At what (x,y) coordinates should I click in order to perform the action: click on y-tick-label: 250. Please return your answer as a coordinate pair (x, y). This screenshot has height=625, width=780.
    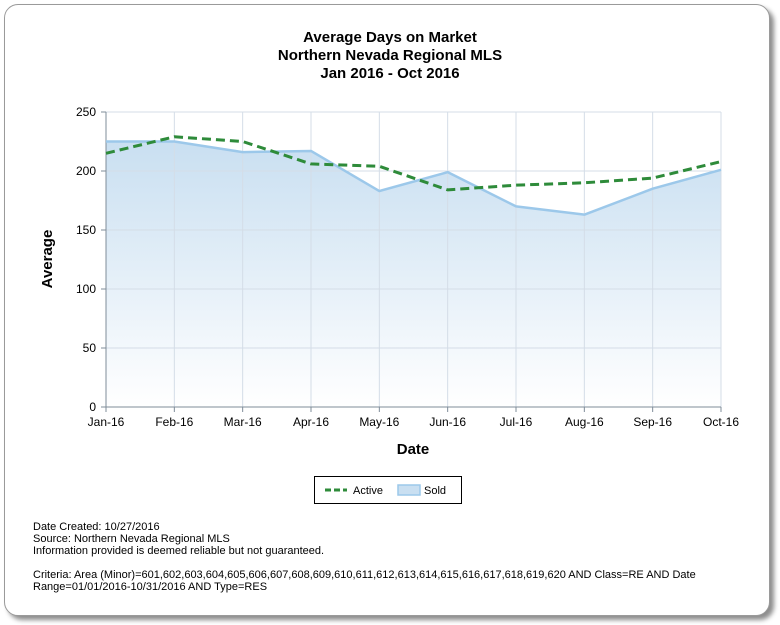
    Looking at the image, I should click on (86, 112).